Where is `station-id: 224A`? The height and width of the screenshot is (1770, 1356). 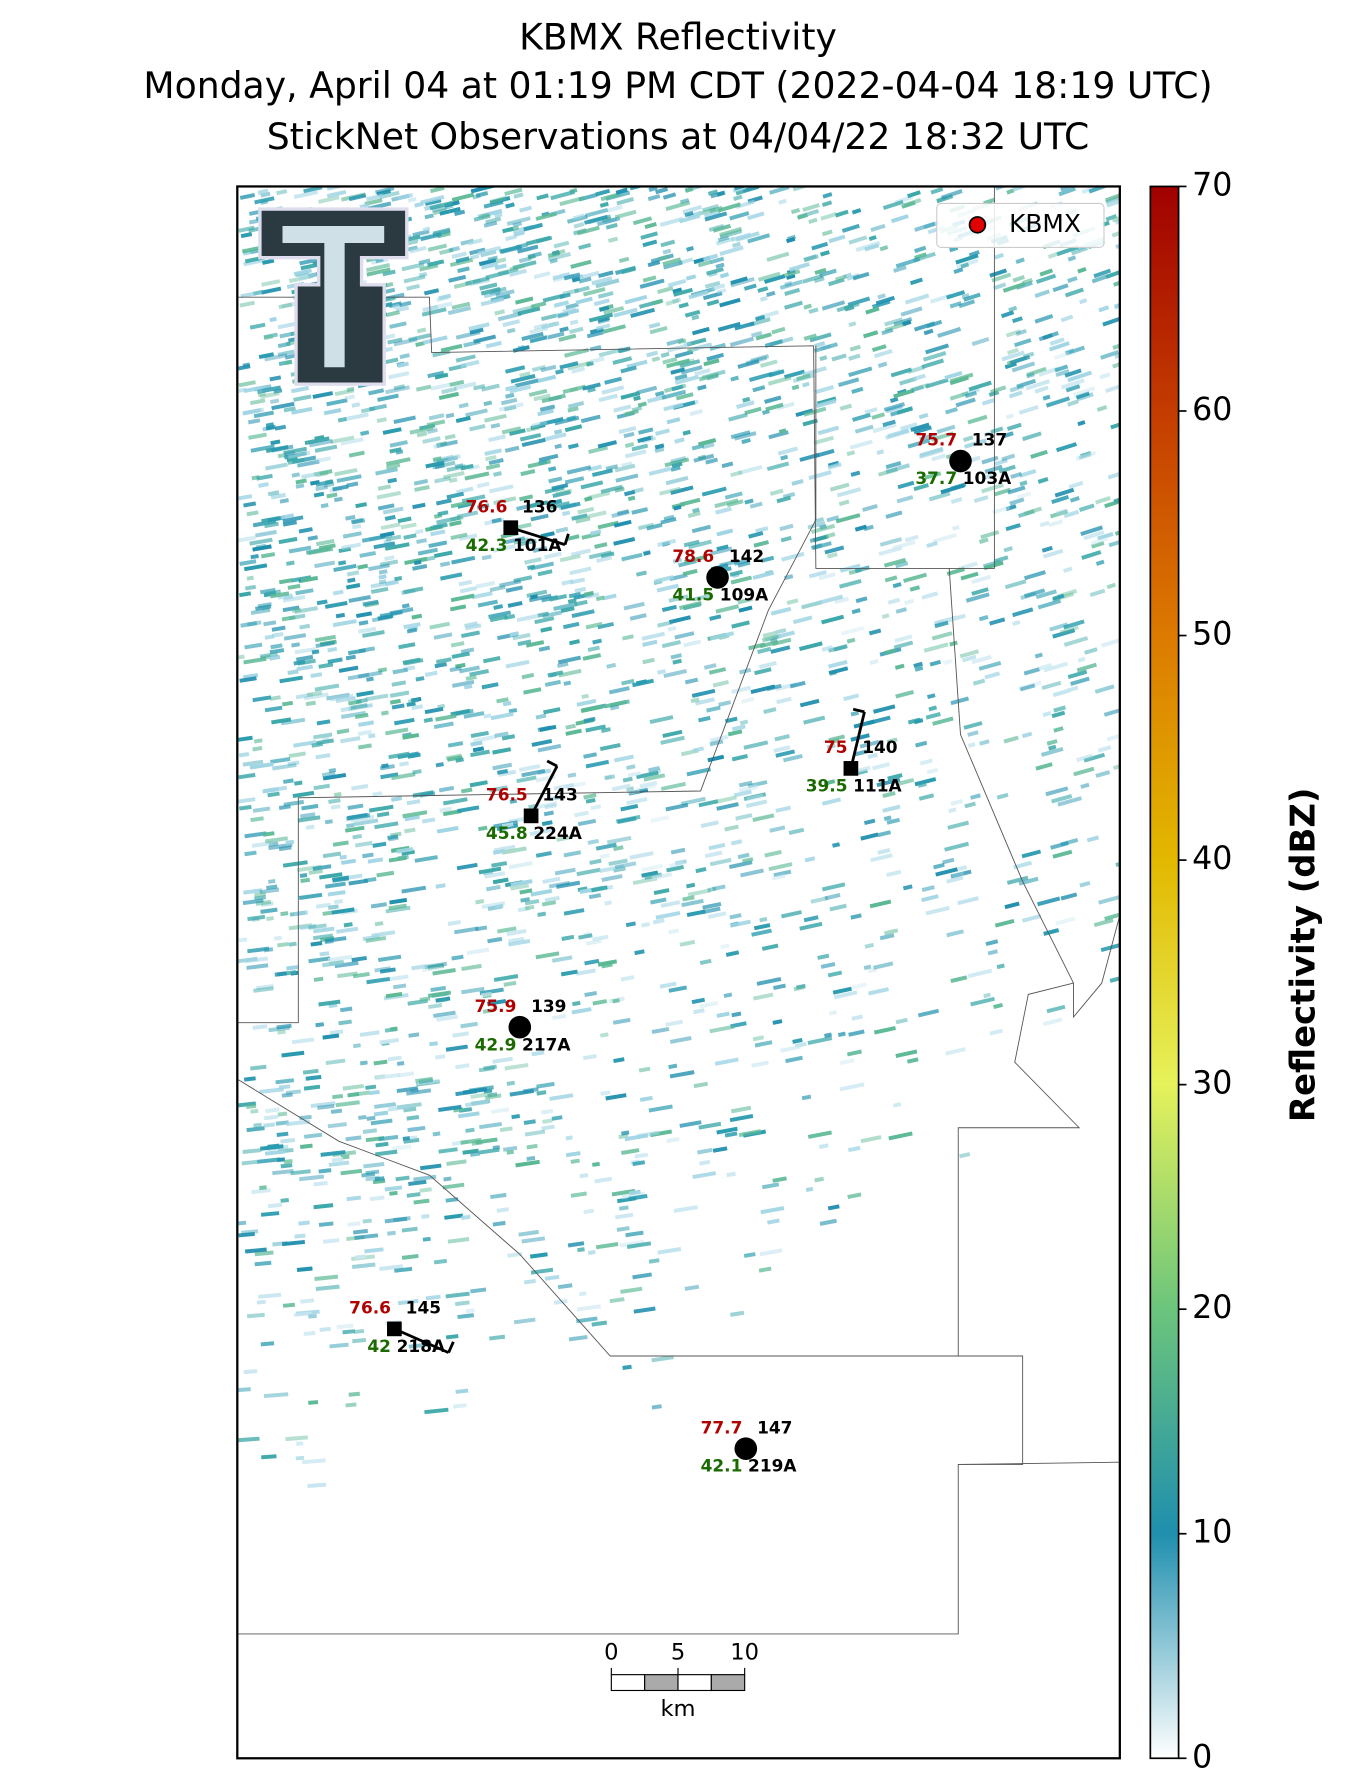
station-id: 224A is located at coordinates (557, 833).